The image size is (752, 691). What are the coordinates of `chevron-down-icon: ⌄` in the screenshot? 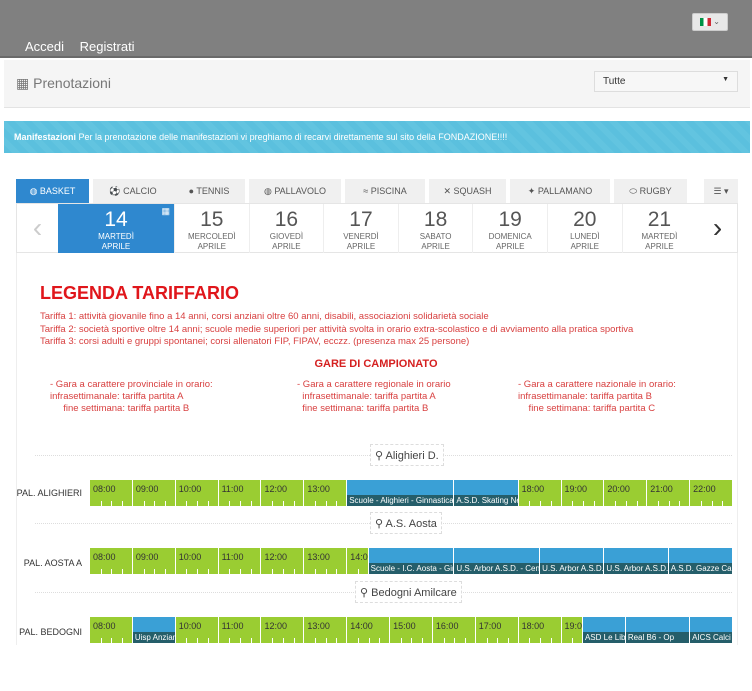 It's located at (716, 21).